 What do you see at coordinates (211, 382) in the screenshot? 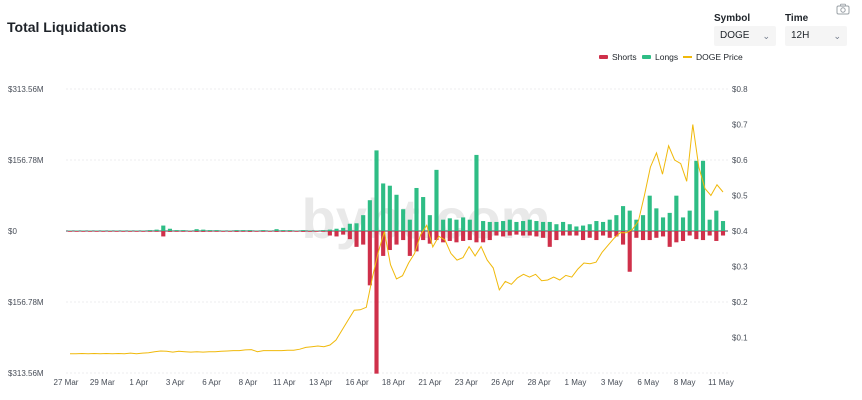
I see `x-axis-tick-label: 6 Apr` at bounding box center [211, 382].